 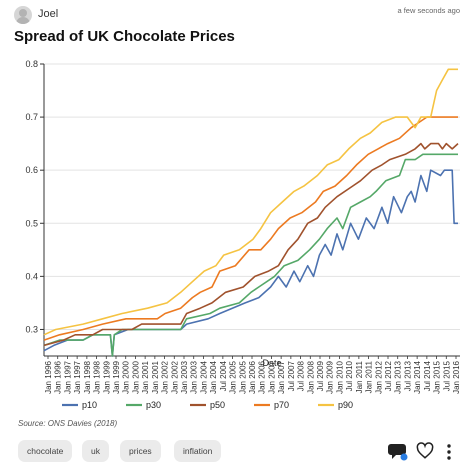 What do you see at coordinates (281, 405) in the screenshot?
I see `legend-label-p70: p70` at bounding box center [281, 405].